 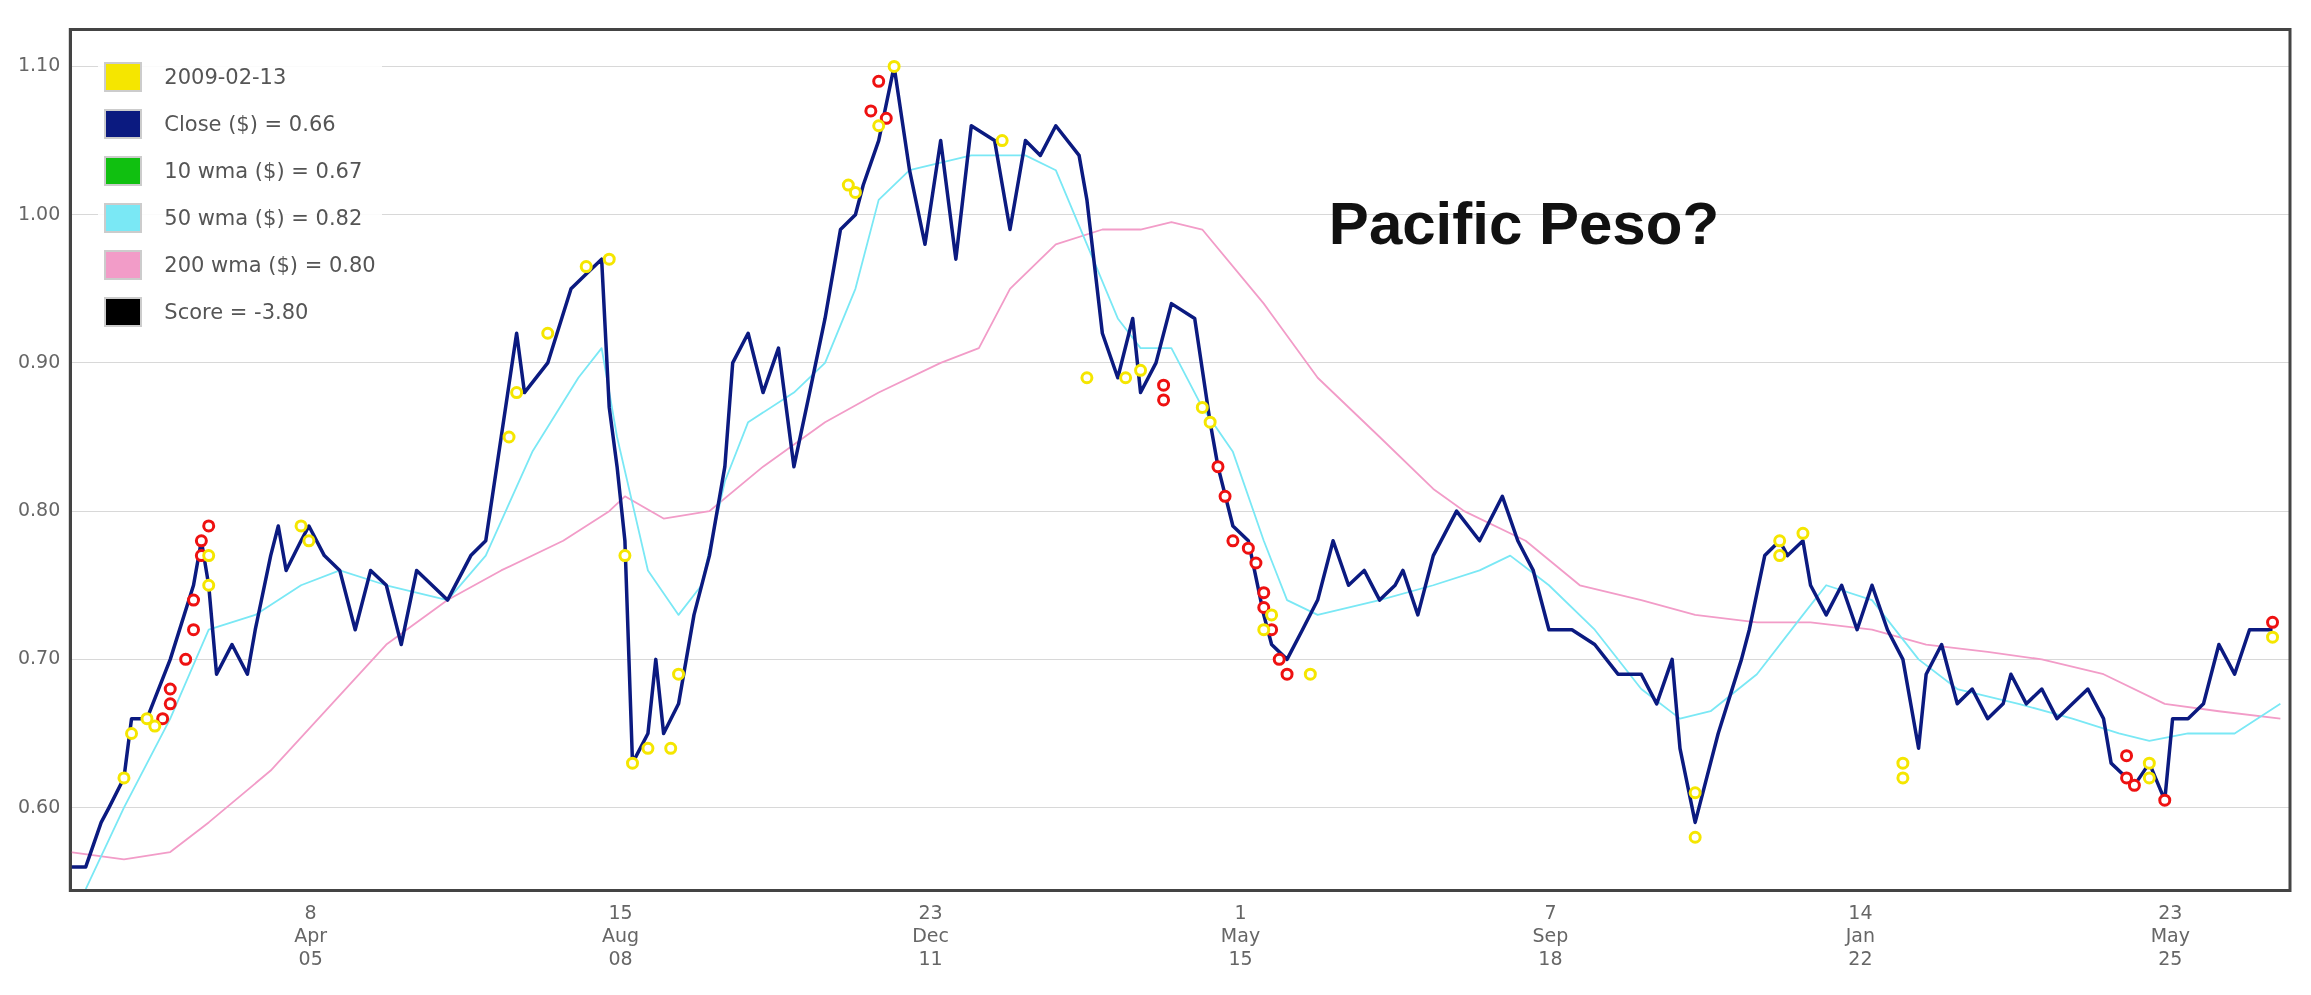 What do you see at coordinates (39, 509) in the screenshot?
I see `y-tick-label: 0.80` at bounding box center [39, 509].